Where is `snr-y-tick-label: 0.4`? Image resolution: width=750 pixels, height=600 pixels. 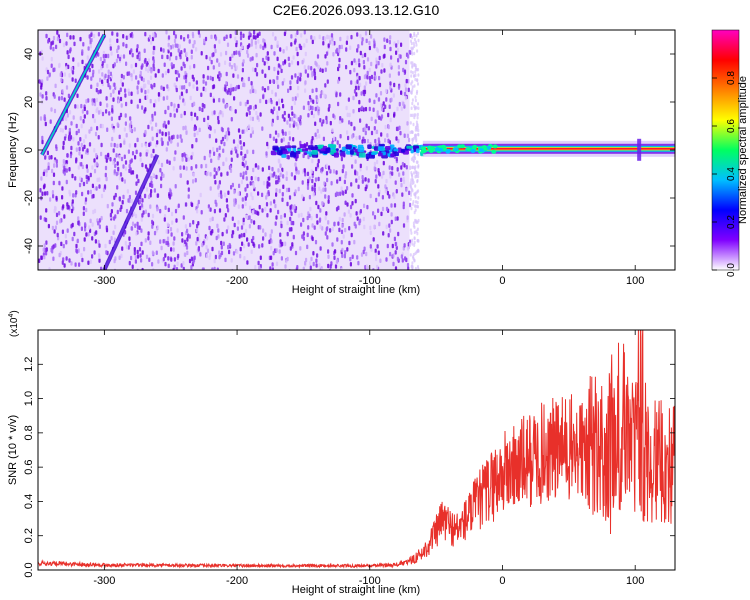 snr-y-tick-label: 0.4 is located at coordinates (29, 501).